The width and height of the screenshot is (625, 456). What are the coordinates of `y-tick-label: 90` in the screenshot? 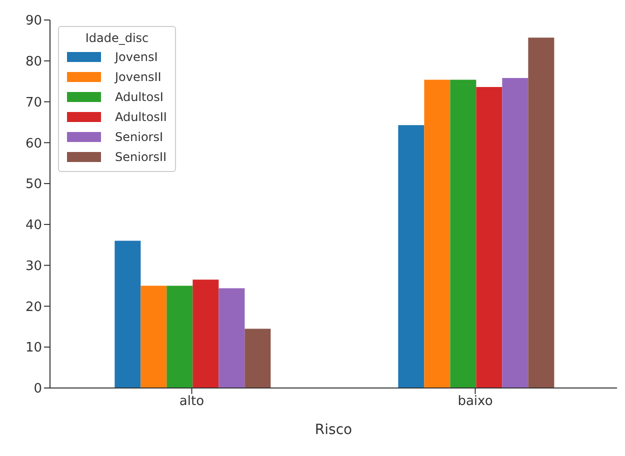 It's located at (33, 21).